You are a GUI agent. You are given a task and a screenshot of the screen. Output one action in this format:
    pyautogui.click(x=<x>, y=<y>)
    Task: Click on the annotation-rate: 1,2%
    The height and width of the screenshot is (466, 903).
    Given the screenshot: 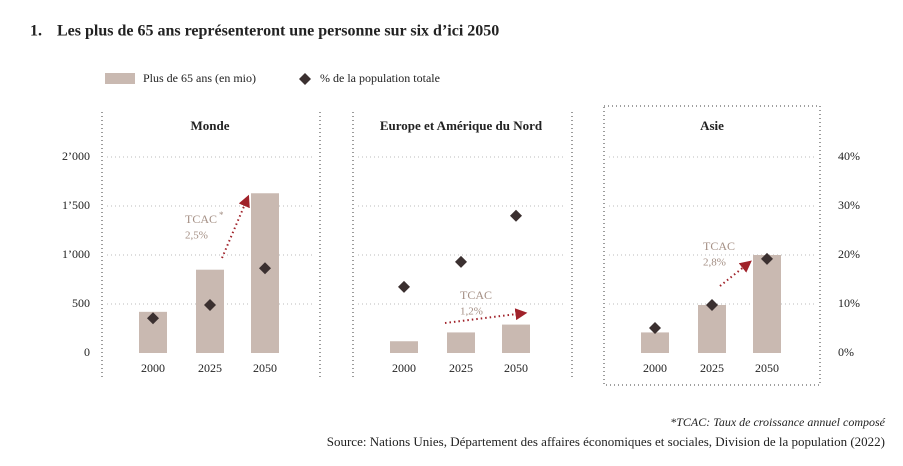 What is the action you would take?
    pyautogui.click(x=471, y=312)
    